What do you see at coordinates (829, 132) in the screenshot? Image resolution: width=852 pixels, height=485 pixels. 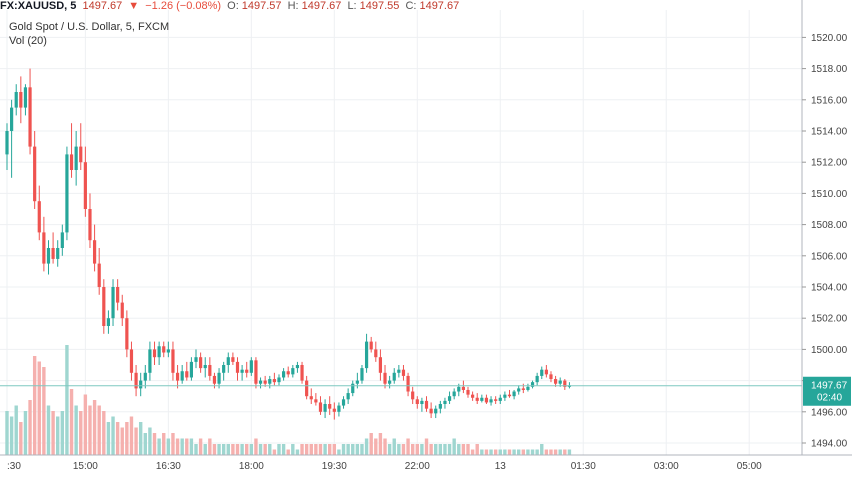 I see `price-tick-label: 1514.00` at bounding box center [829, 132].